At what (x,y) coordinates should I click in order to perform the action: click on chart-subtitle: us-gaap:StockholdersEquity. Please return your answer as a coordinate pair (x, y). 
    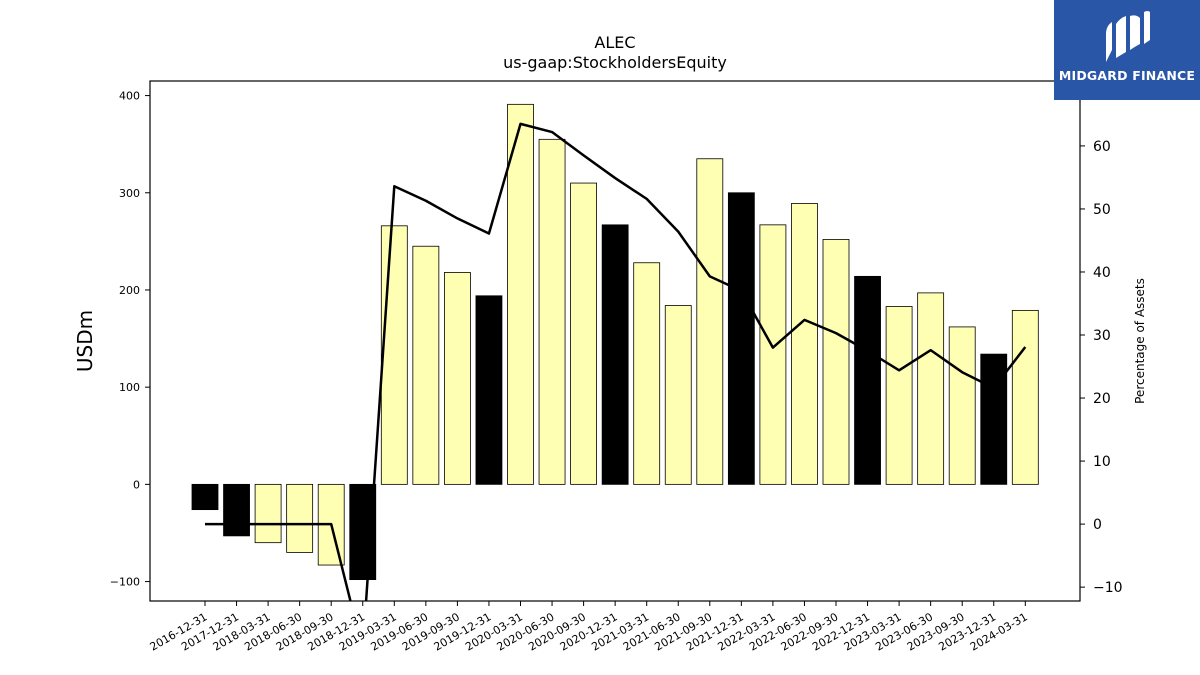
    Looking at the image, I should click on (615, 62).